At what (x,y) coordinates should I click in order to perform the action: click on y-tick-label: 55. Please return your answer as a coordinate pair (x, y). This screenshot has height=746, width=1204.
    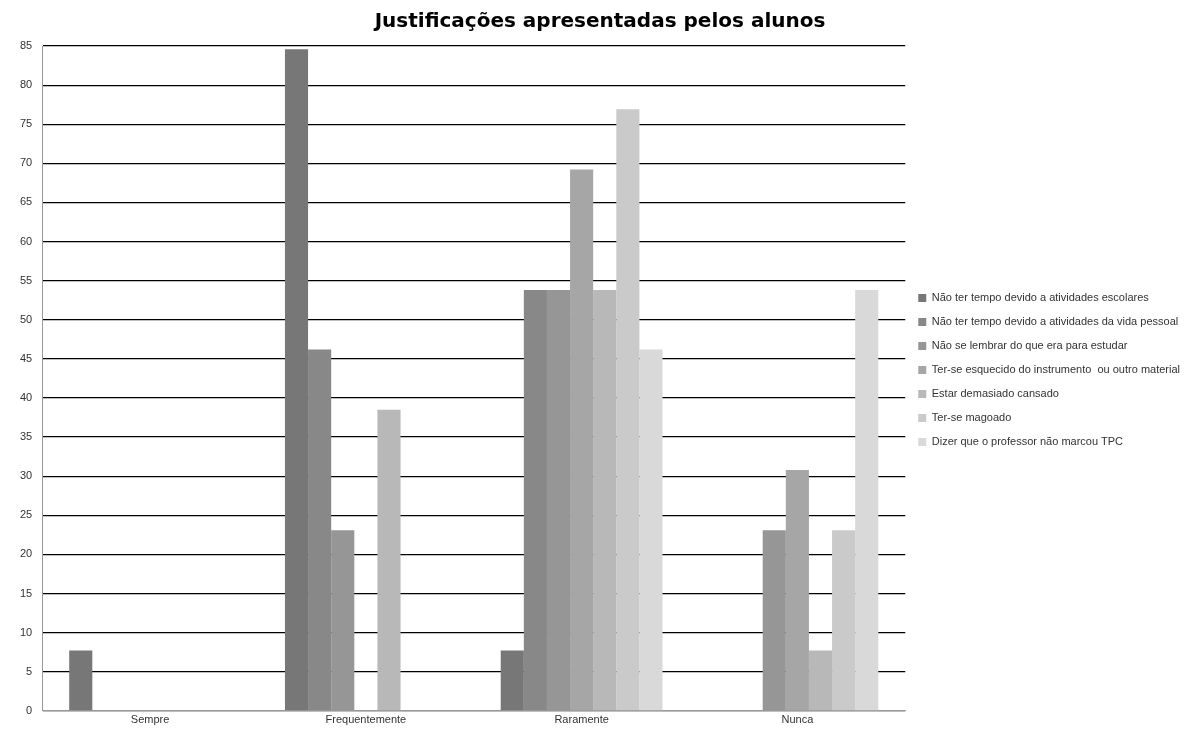
    Looking at the image, I should click on (26, 279).